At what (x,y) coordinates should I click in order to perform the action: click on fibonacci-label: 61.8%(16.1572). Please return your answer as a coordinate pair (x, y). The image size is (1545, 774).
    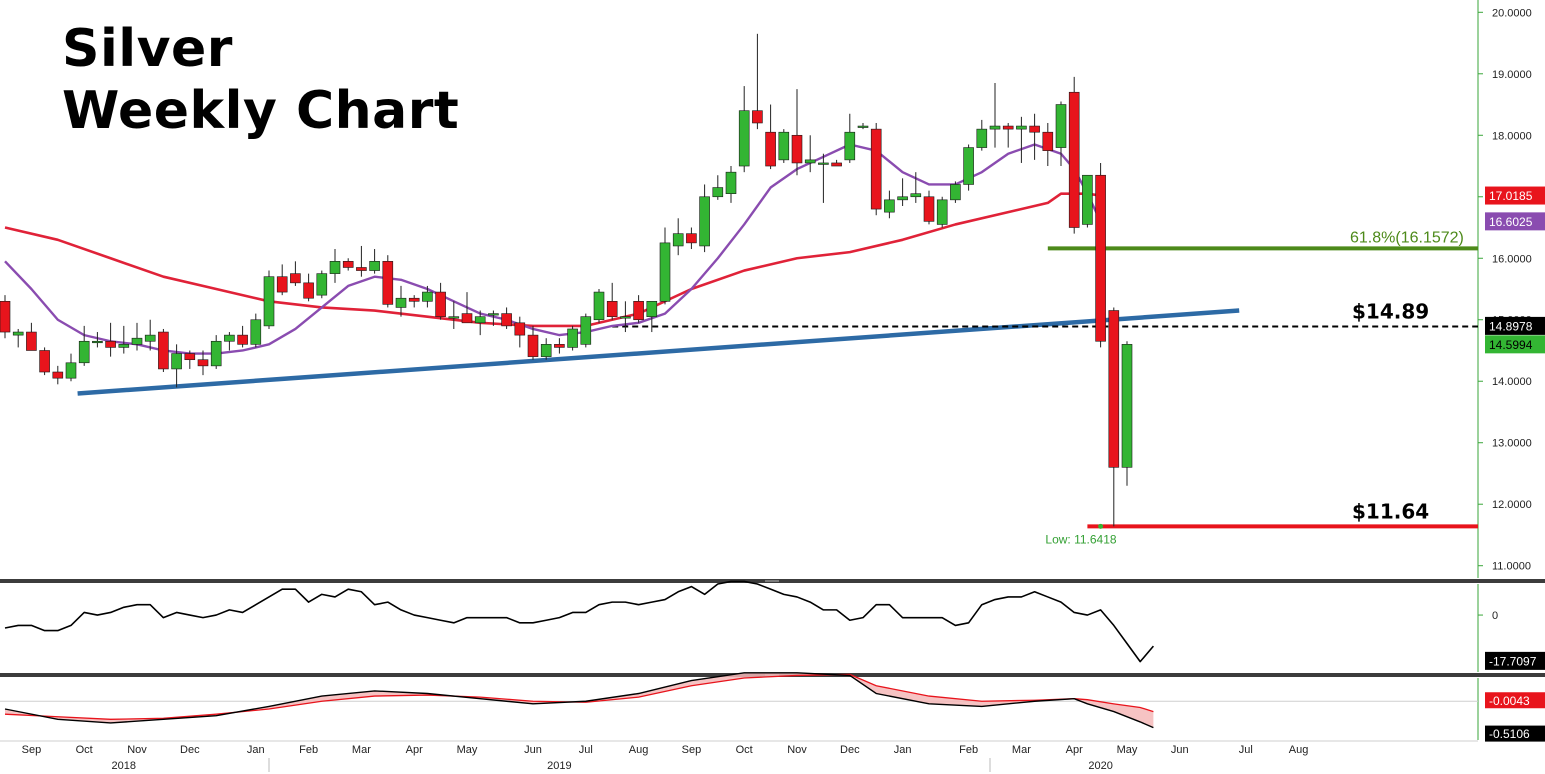
    Looking at the image, I should click on (1407, 237).